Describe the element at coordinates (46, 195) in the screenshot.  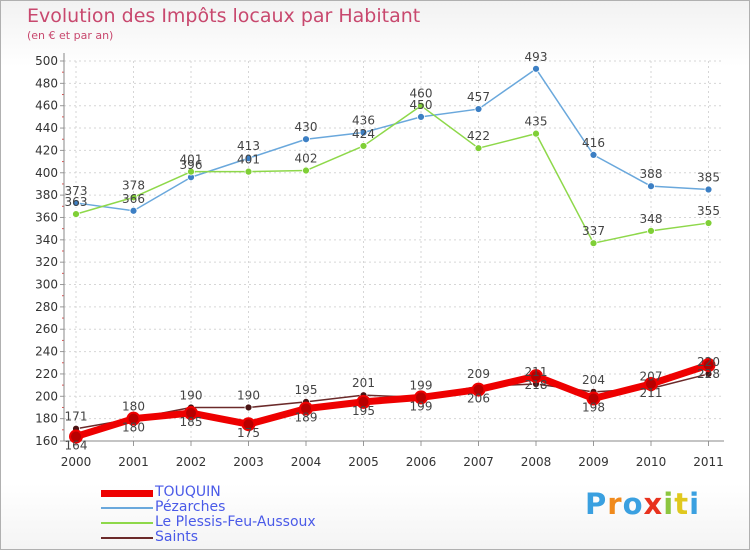
I see `y-tick-label: 380` at that location.